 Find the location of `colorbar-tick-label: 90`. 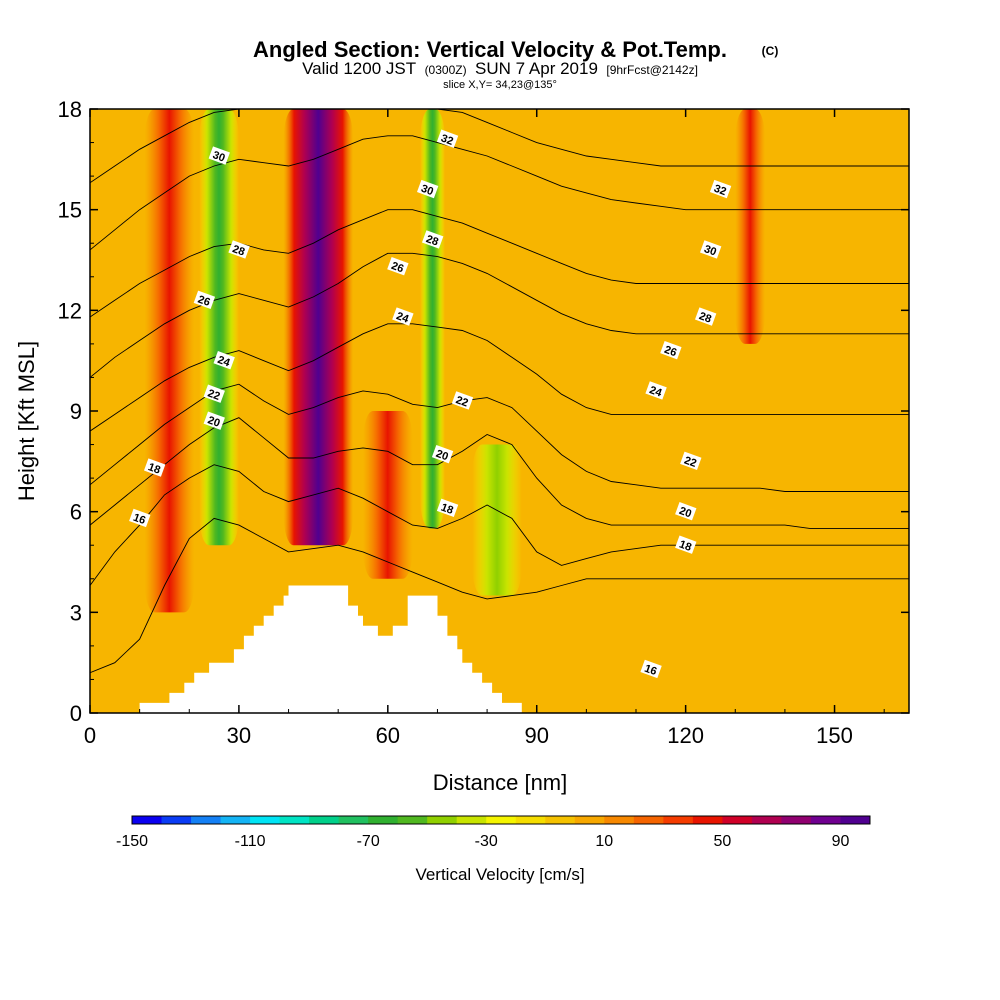

colorbar-tick-label: 90 is located at coordinates (841, 841).